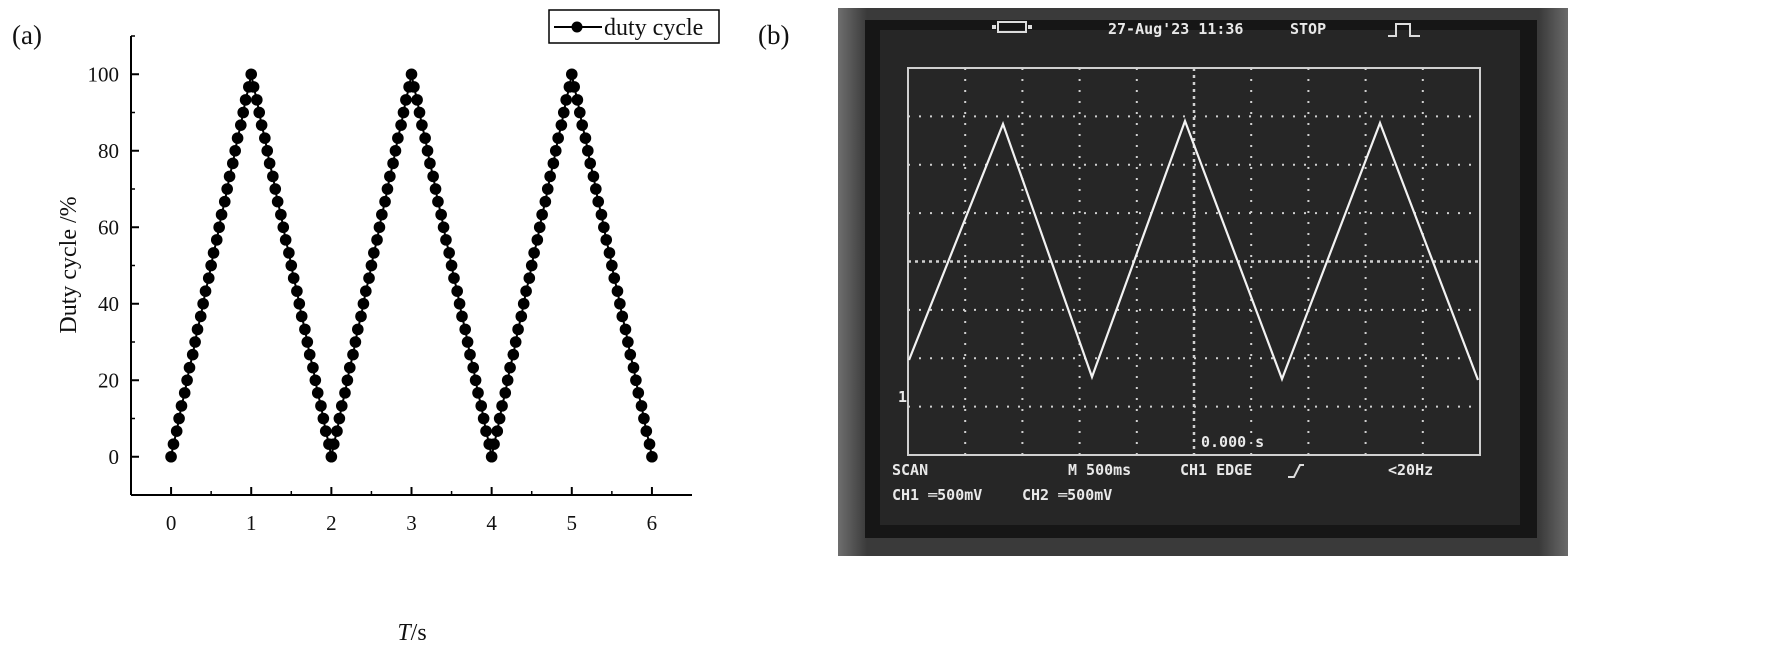 The width and height of the screenshot is (1772, 651). I want to click on y-tick-label: 40, so click(108, 304).